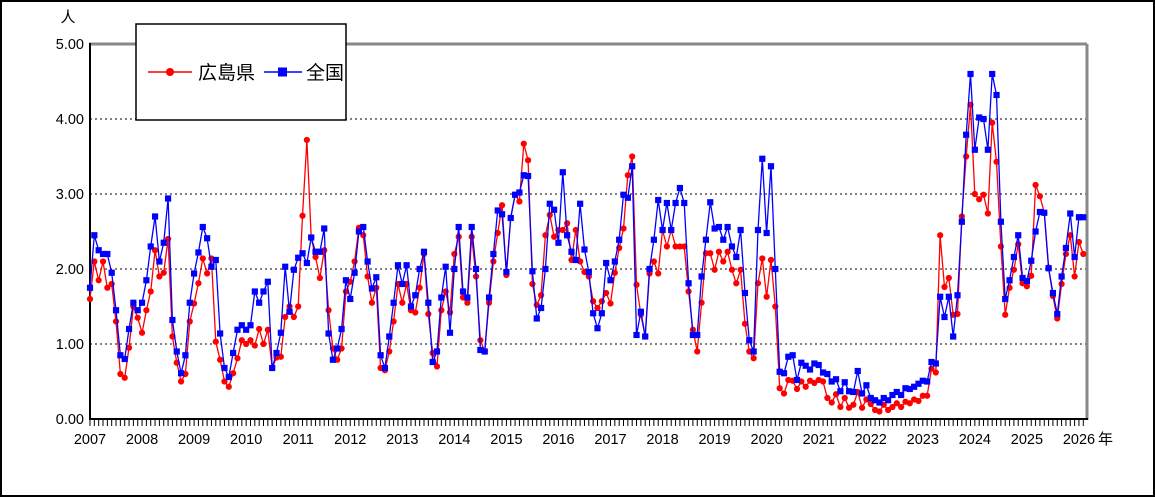  I want to click on x-axis-year-label: 2018, so click(662, 440).